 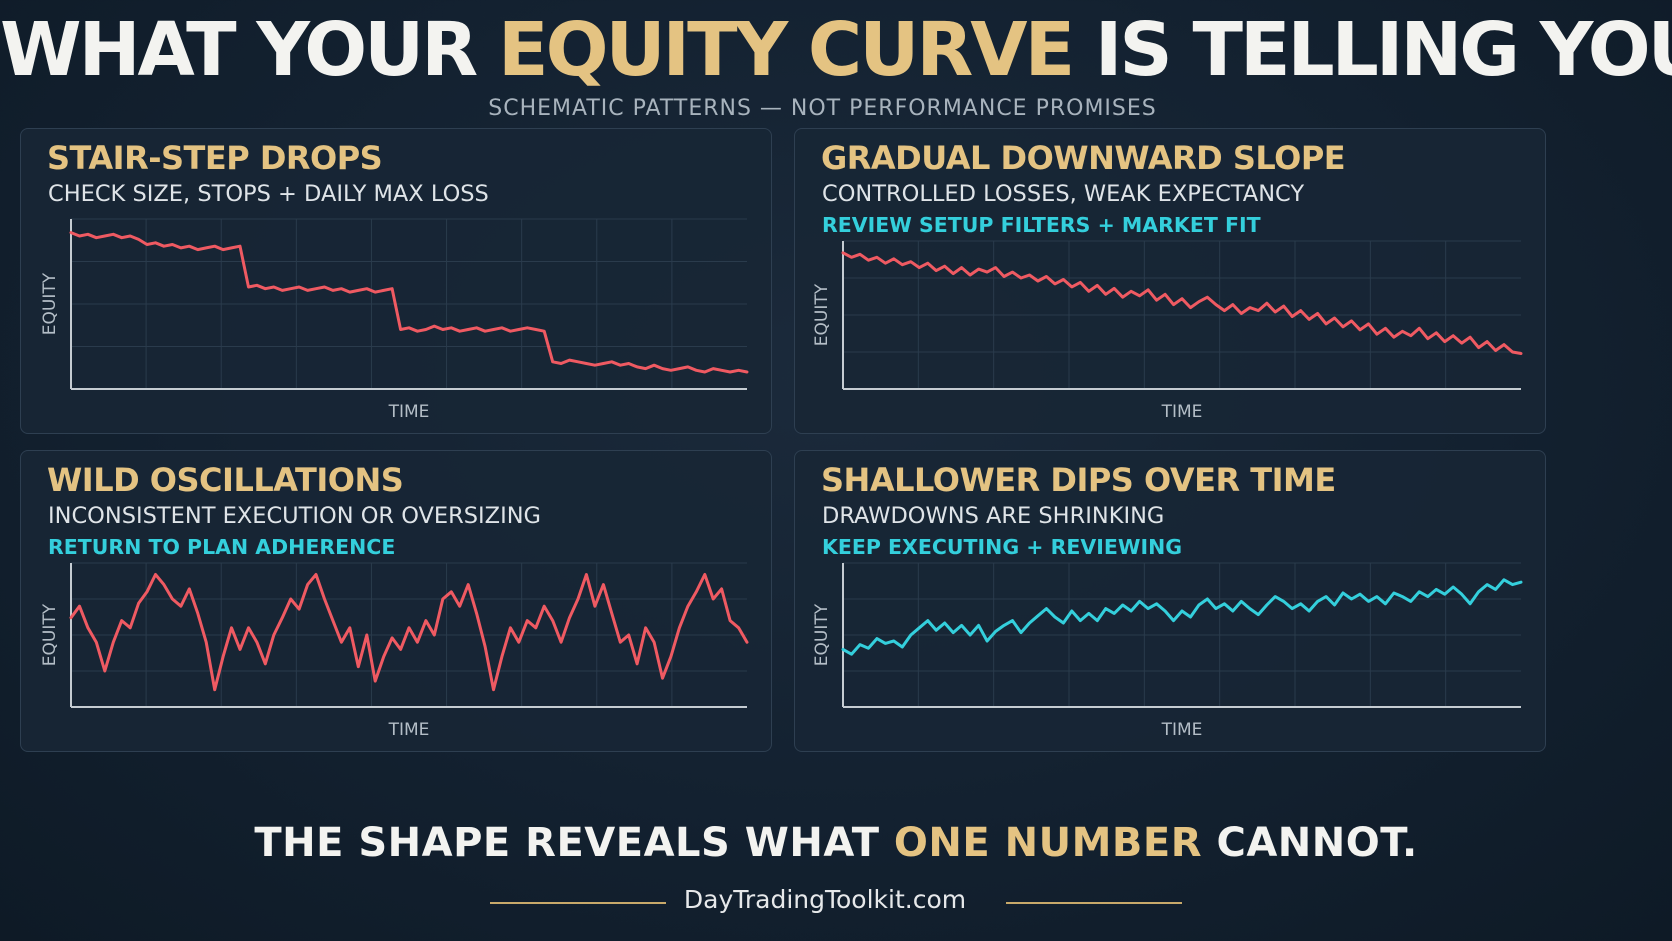 What do you see at coordinates (1048, 843) in the screenshot?
I see `tagline-highlight: ONE NUMBER` at bounding box center [1048, 843].